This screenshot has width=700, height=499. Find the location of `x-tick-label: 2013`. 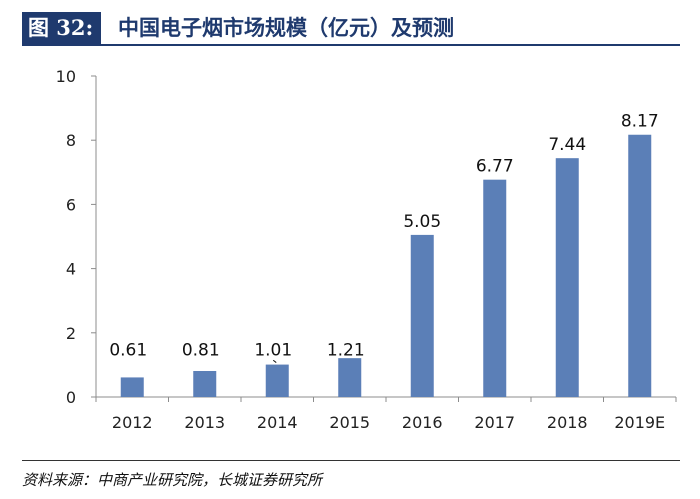

x-tick-label: 2013 is located at coordinates (204, 422).